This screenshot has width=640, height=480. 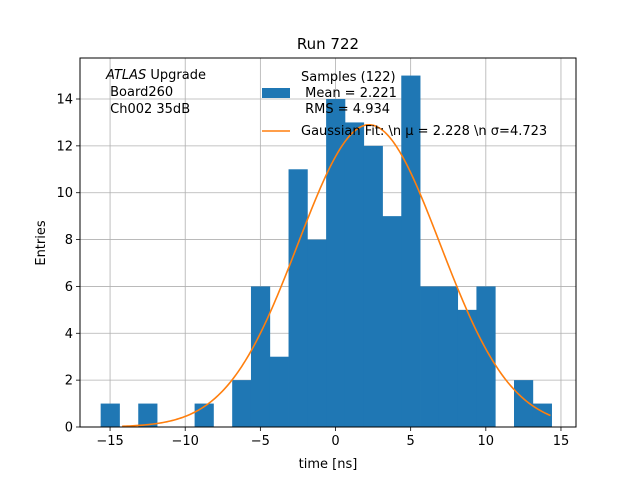 I want to click on y-tick-label: 0, so click(x=69, y=428).